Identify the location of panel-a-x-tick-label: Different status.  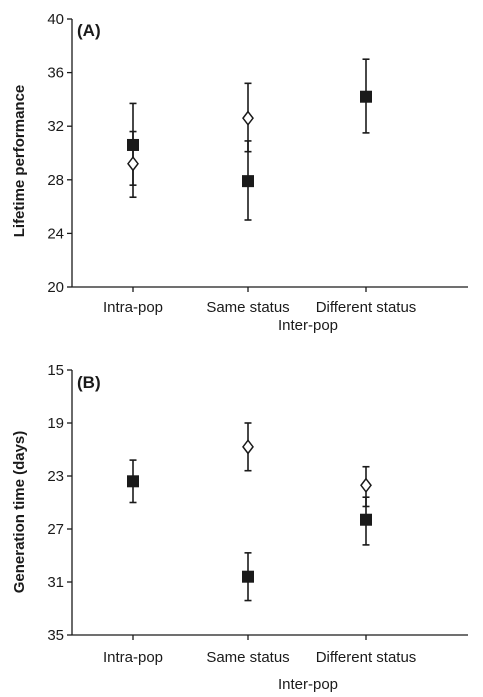
(366, 307).